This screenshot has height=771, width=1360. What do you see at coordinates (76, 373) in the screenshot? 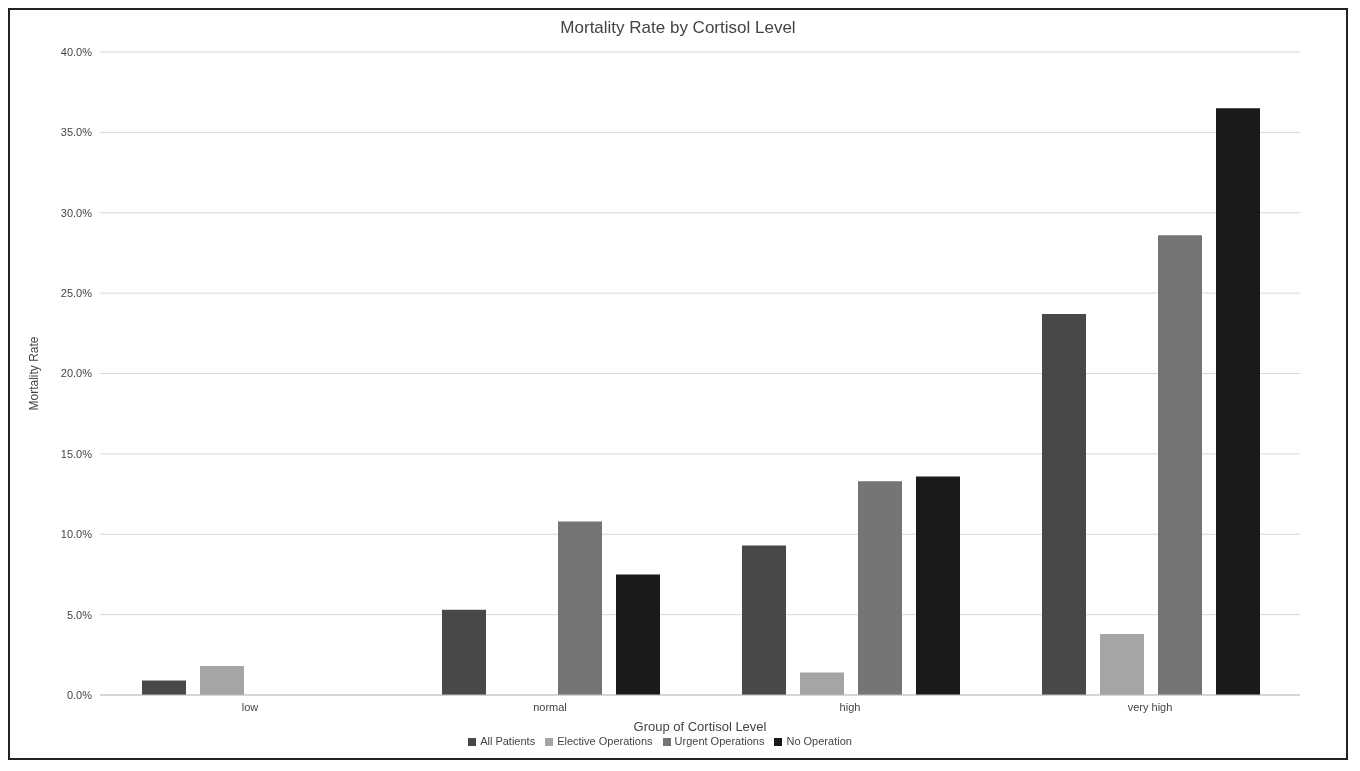
I see `y-tick-label: 20.0%` at bounding box center [76, 373].